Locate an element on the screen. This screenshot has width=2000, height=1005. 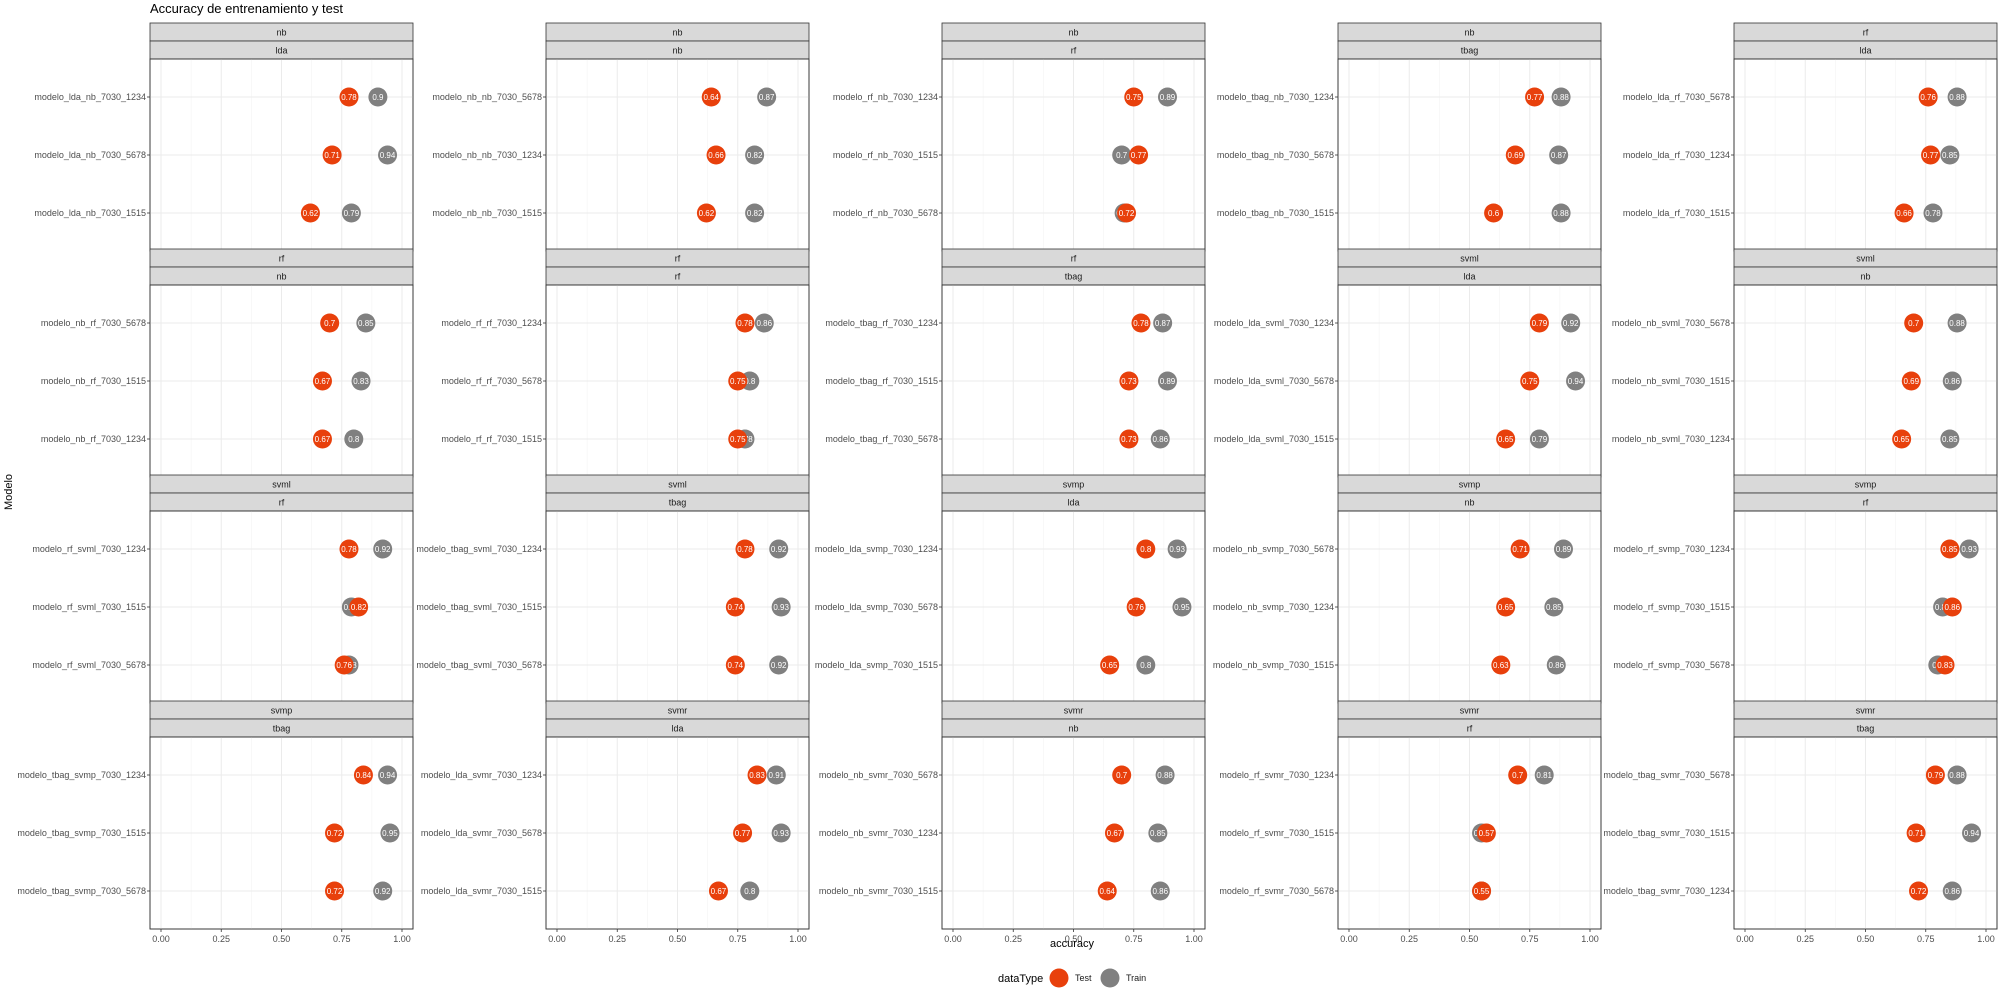
y-tick-label: modelo_nb_svml_7030_1515 is located at coordinates (1671, 381).